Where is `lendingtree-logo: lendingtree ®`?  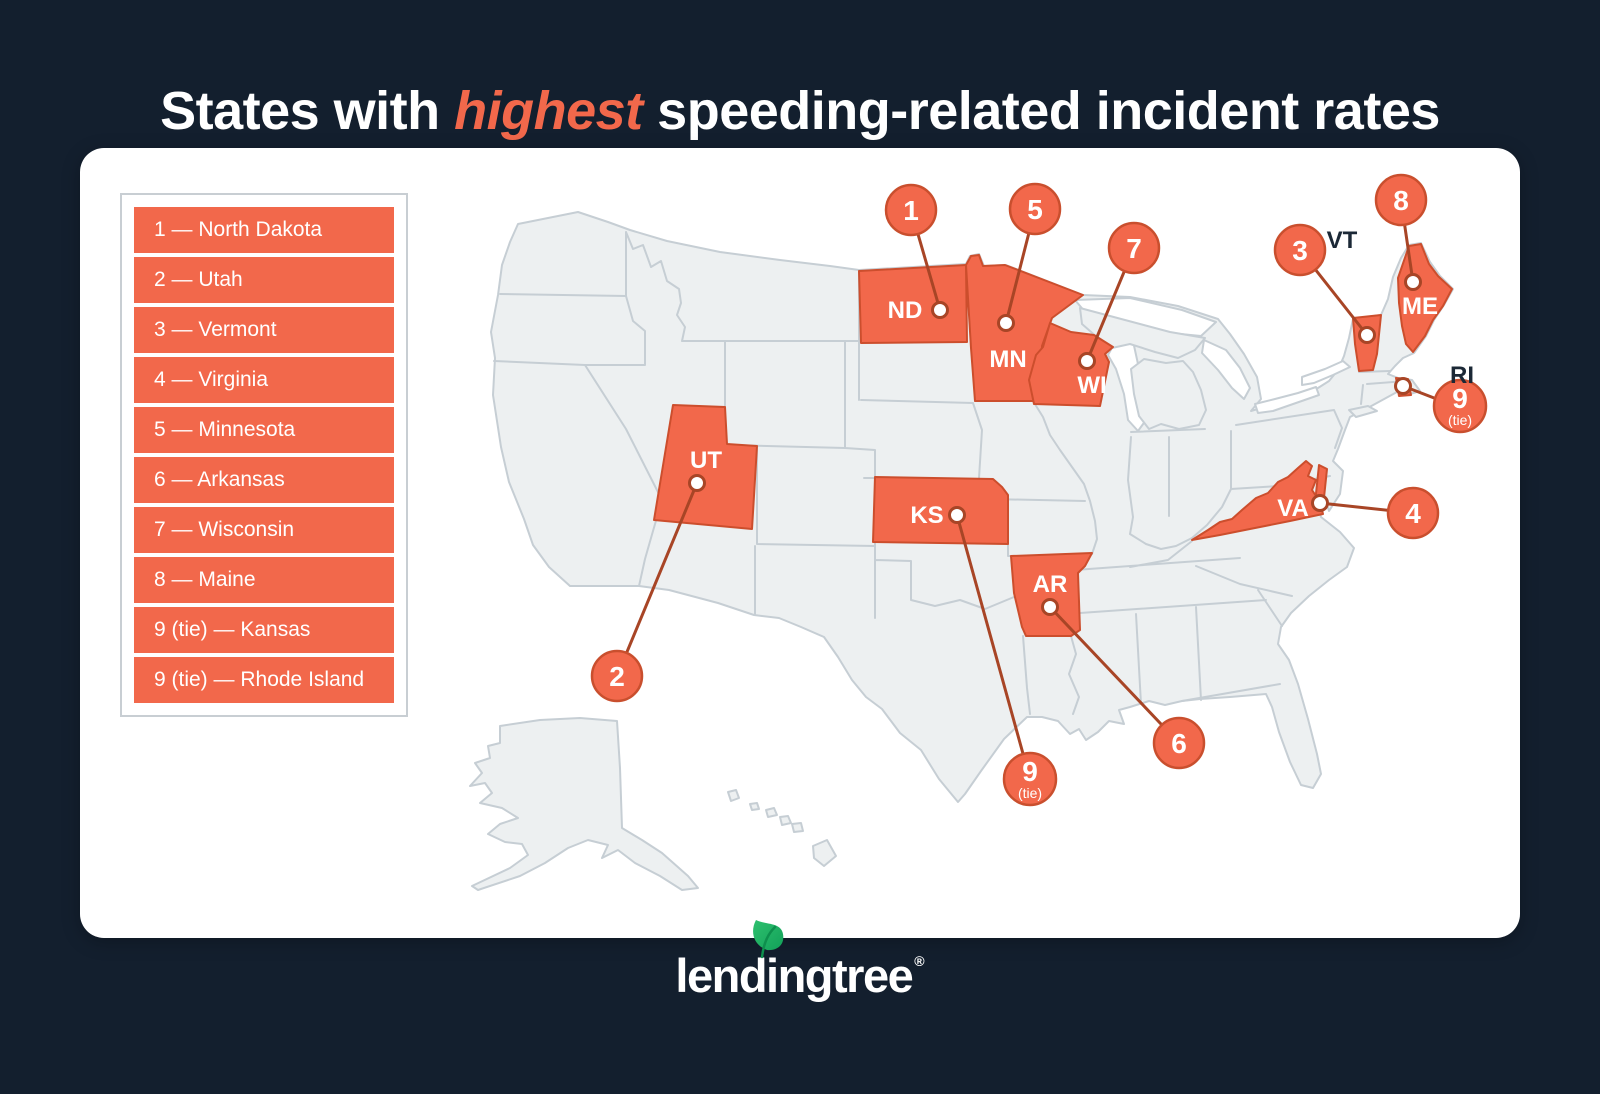 lendingtree-logo: lendingtree ® is located at coordinates (800, 961).